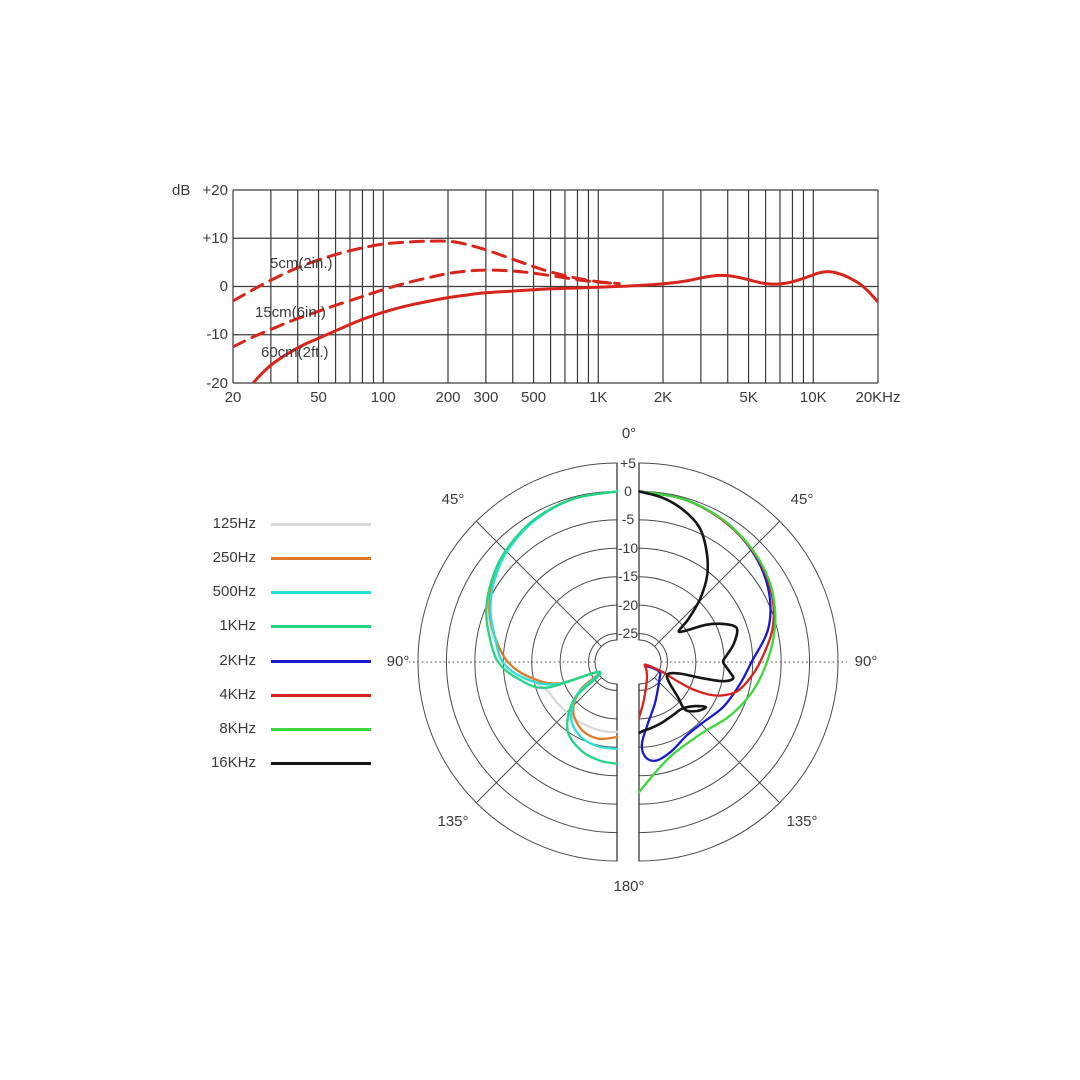  Describe the element at coordinates (217, 335) in the screenshot. I see `fr-y-tick: -10` at that location.